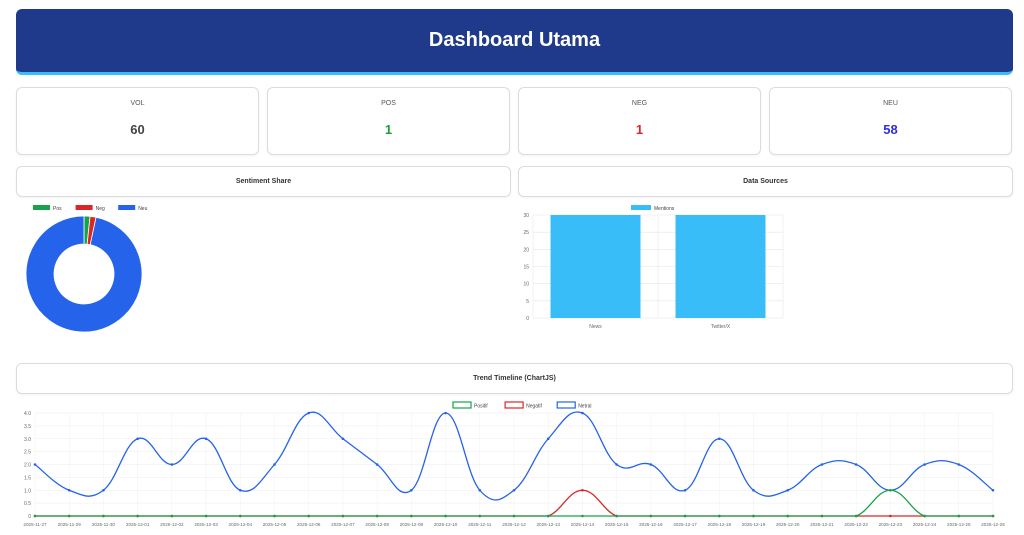  Describe the element at coordinates (959, 524) in the screenshot. I see `x-tick-label: 2025-12-25` at that location.